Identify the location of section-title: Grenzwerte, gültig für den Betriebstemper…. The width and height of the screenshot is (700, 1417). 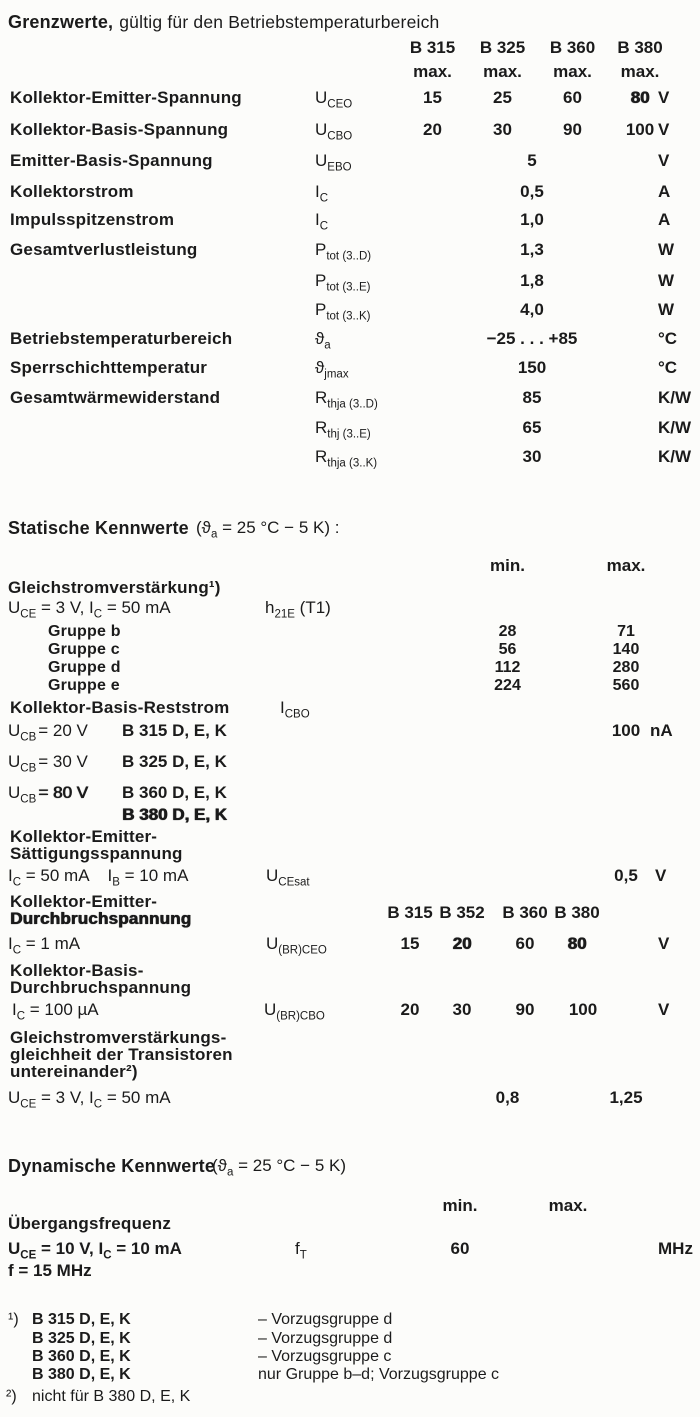
(224, 22).